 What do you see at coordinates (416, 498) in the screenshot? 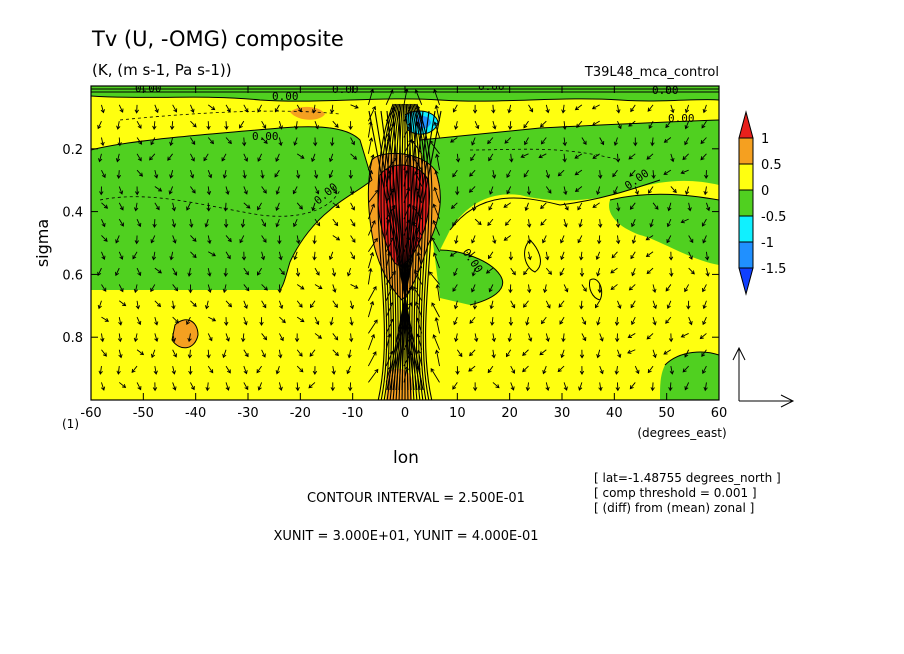
I see `contour-interval-label: CONTOUR INTERVAL = 2.500E-01` at bounding box center [416, 498].